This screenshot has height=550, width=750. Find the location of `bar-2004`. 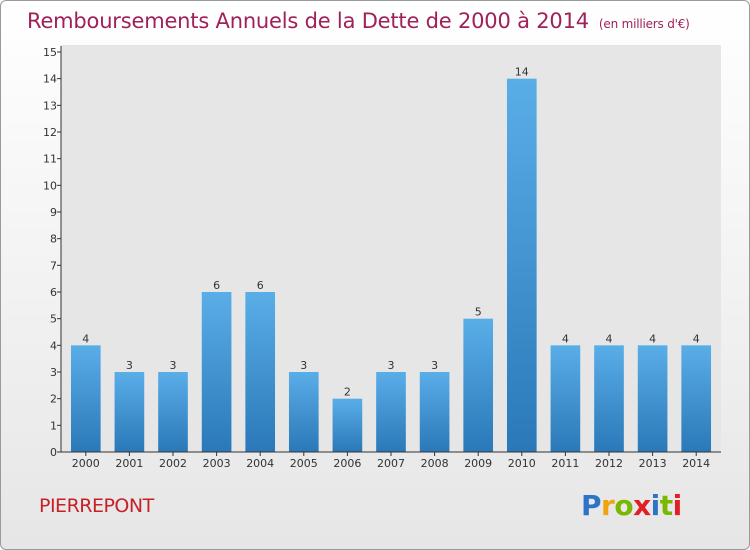

bar-2004 is located at coordinates (260, 372).